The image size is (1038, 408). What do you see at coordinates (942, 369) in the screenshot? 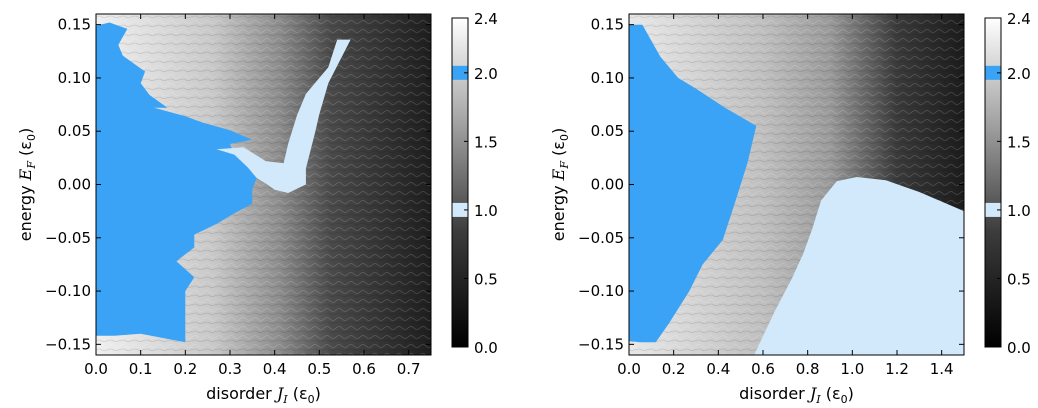
I see `x-tick-label: 1.4` at bounding box center [942, 369].